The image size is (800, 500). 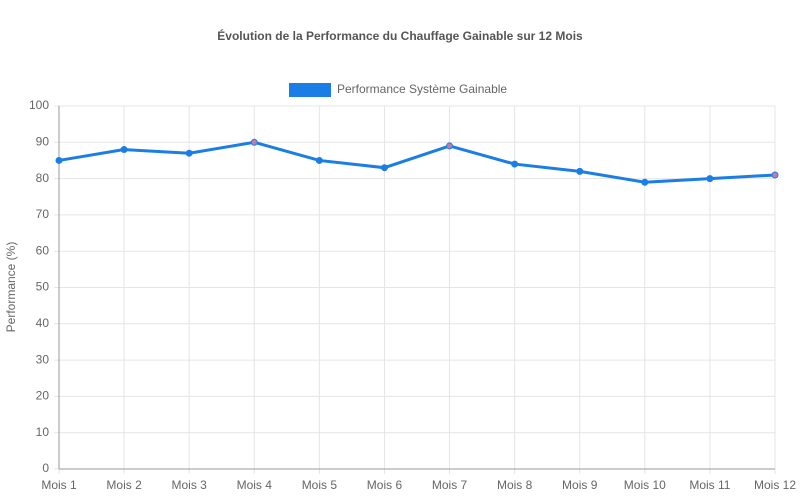 I want to click on x-tick-label: Mois 6, so click(x=385, y=485).